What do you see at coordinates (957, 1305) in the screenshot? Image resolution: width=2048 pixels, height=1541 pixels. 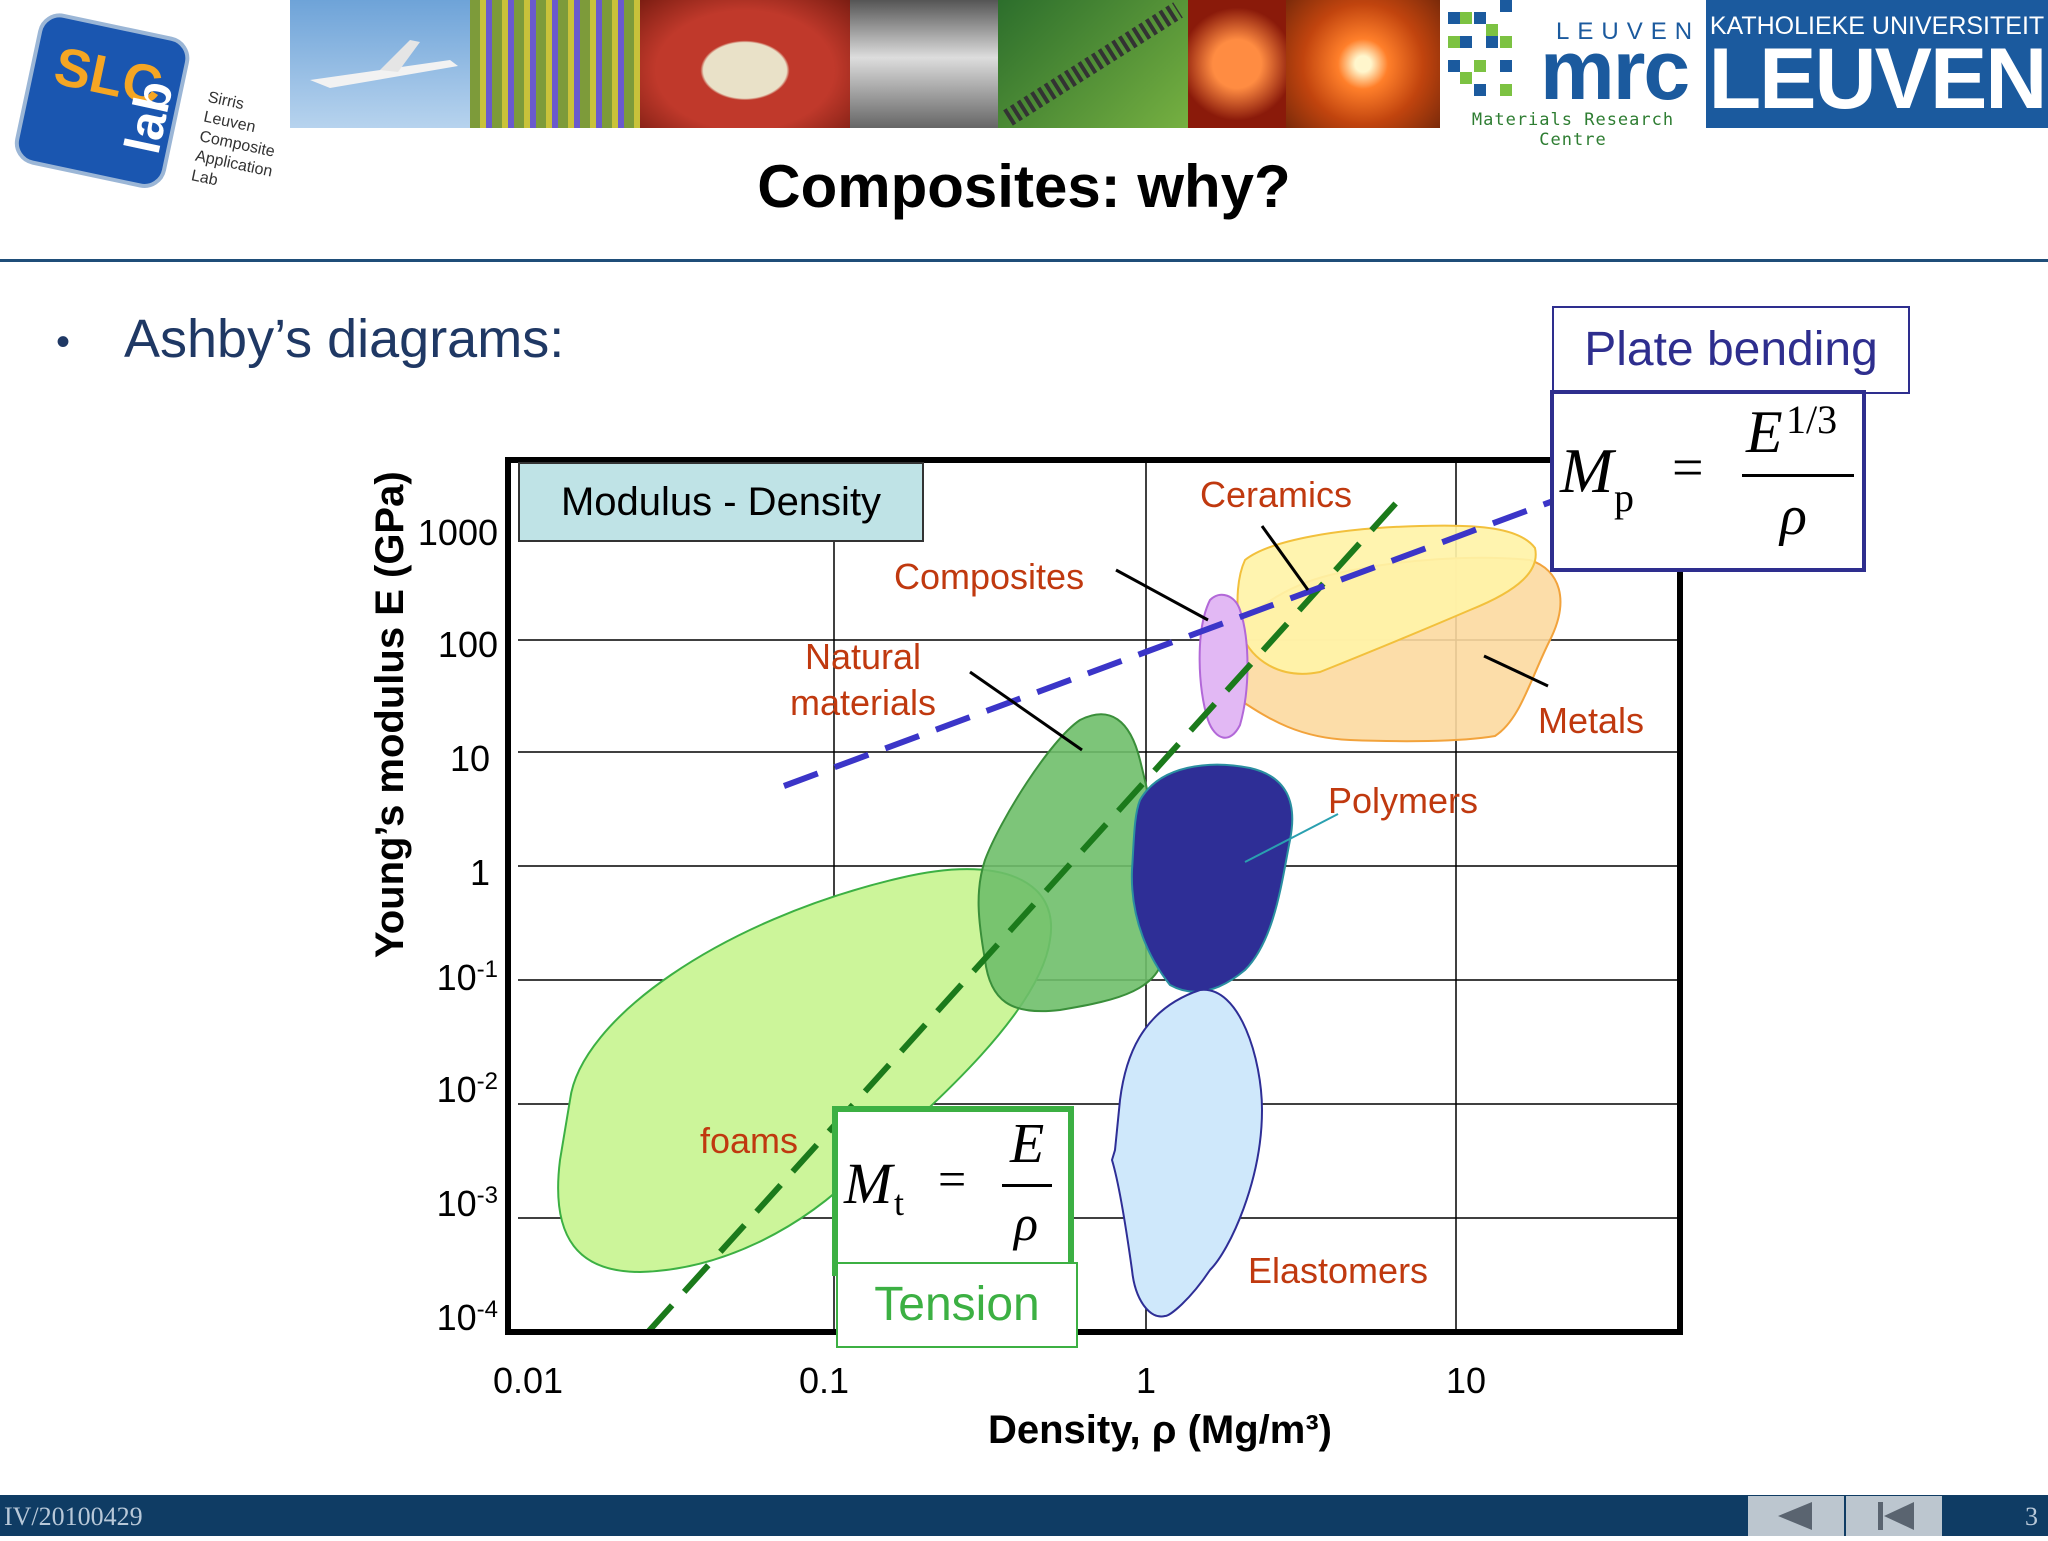 I see `tension-label: Tension` at bounding box center [957, 1305].